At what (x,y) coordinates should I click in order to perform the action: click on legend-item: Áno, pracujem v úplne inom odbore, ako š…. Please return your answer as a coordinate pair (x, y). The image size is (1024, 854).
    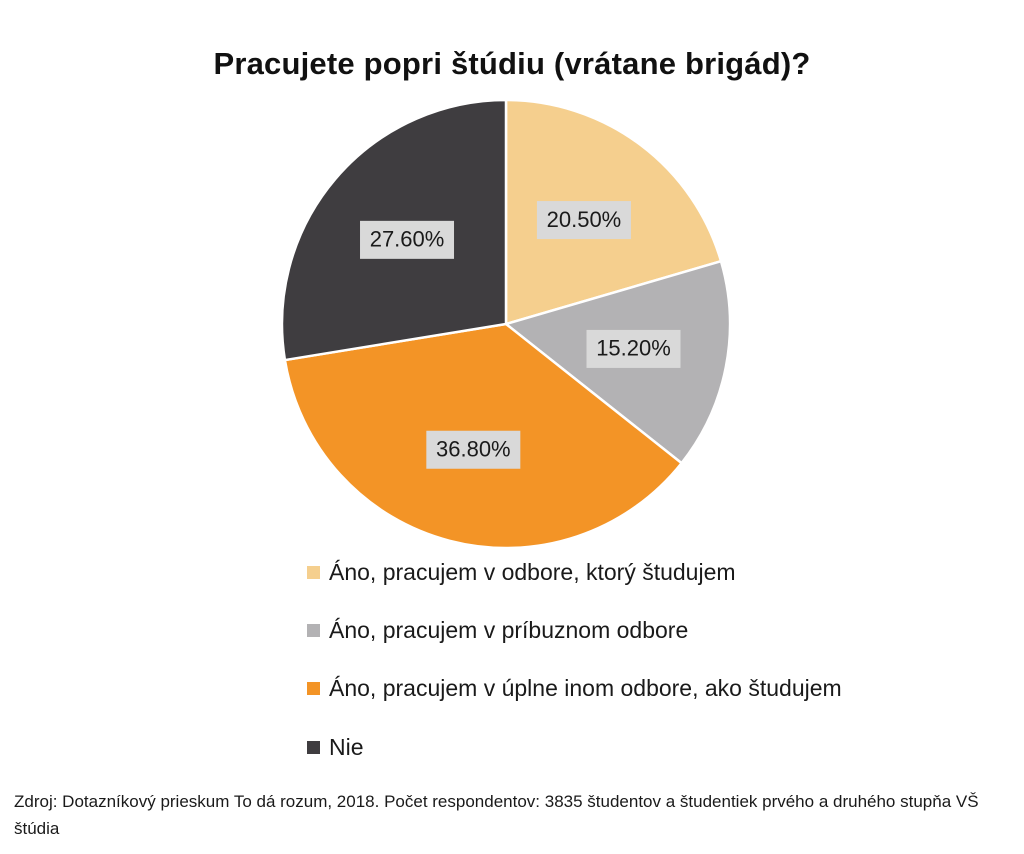
    Looking at the image, I should click on (574, 688).